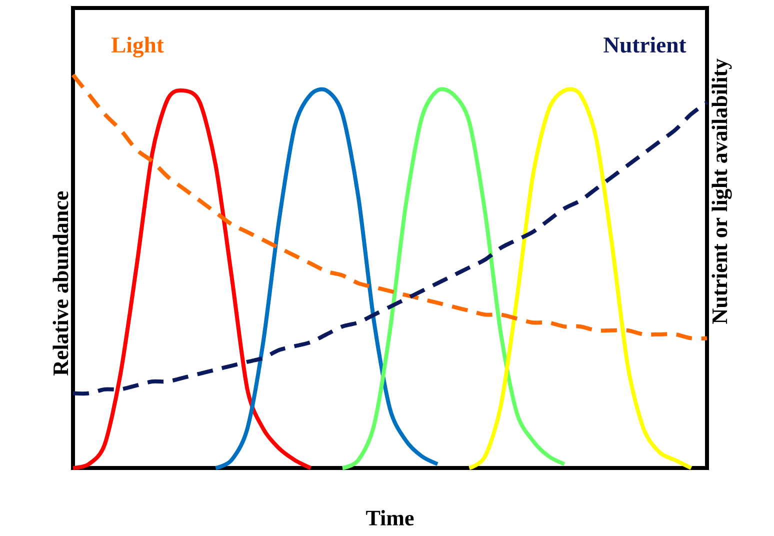  Describe the element at coordinates (645, 44) in the screenshot. I see `text: Nutrient` at that location.